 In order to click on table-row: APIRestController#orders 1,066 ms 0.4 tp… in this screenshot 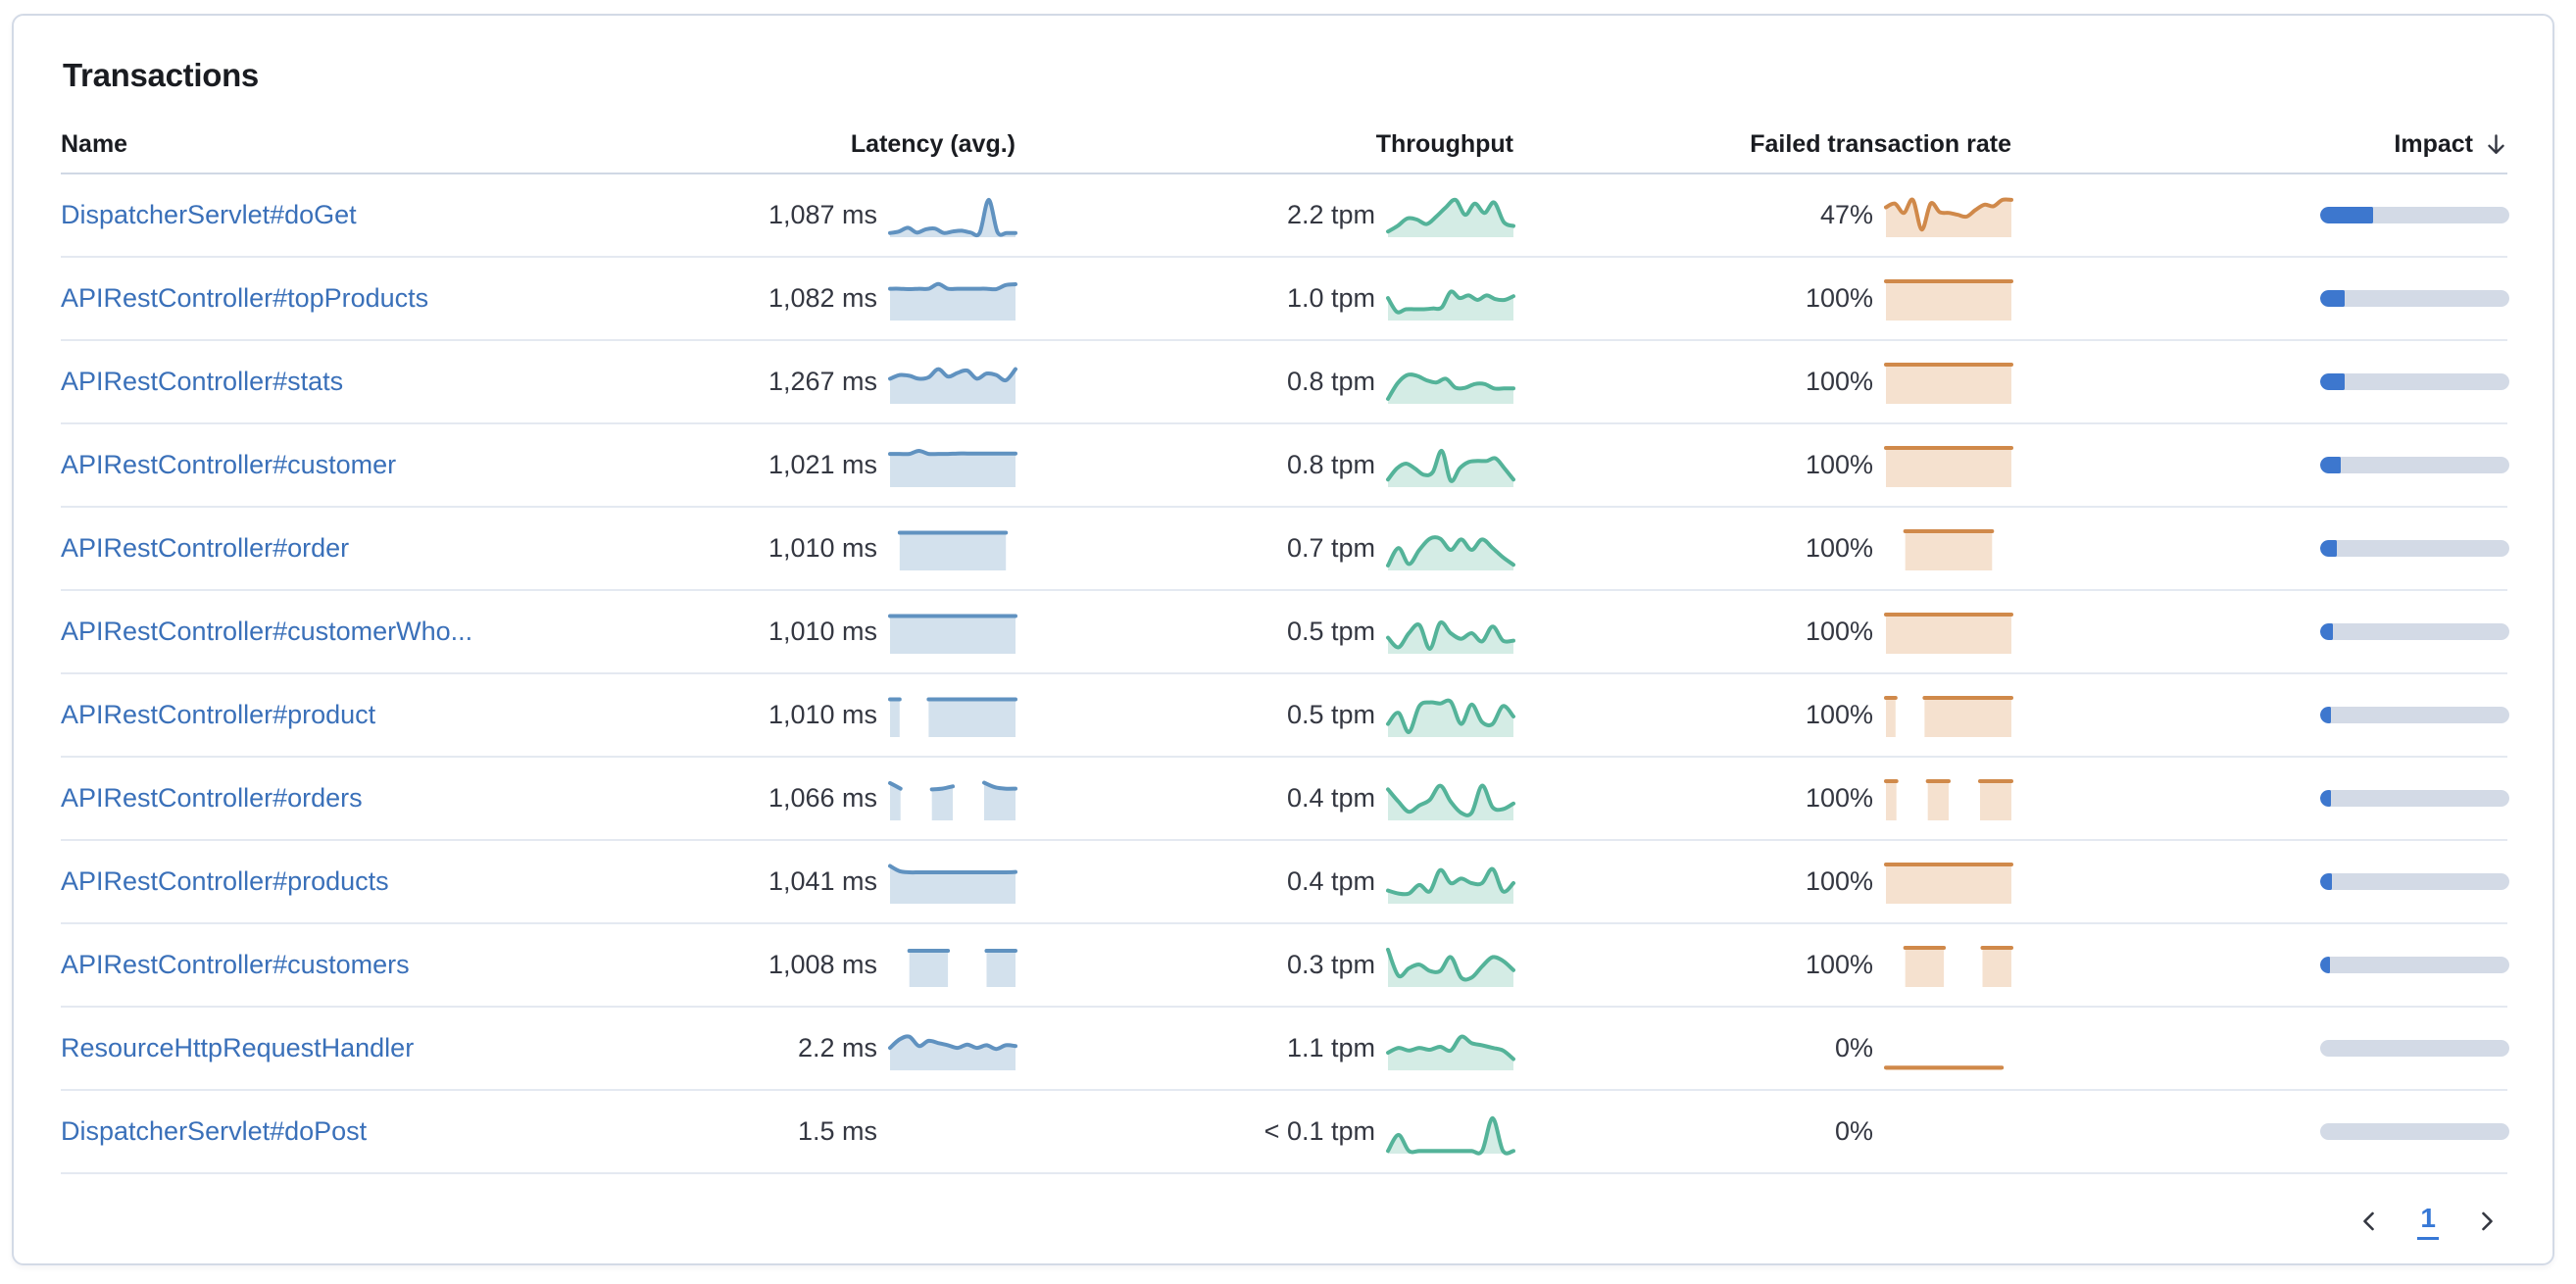, I will do `click(1285, 799)`.